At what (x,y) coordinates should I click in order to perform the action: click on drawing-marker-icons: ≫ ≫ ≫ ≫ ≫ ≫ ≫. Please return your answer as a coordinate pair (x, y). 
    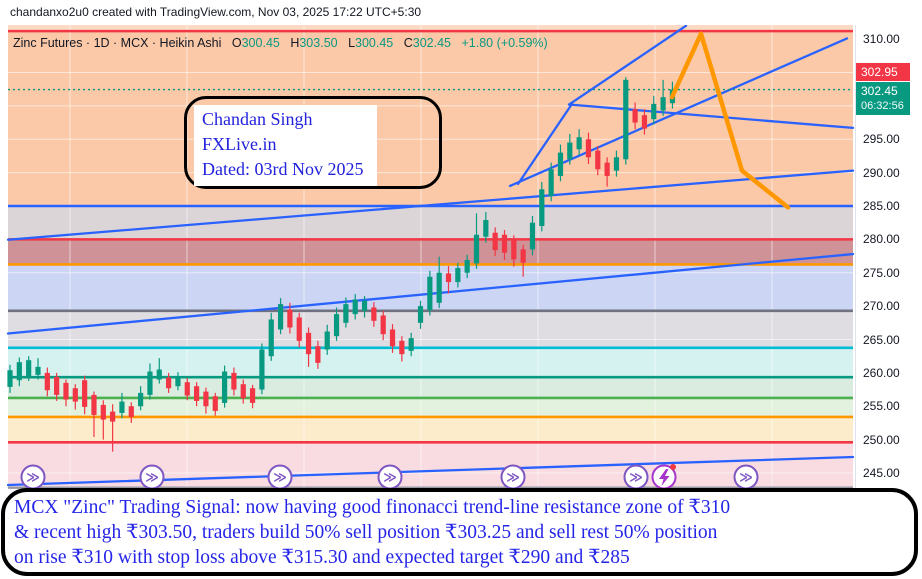
    Looking at the image, I should click on (389, 477).